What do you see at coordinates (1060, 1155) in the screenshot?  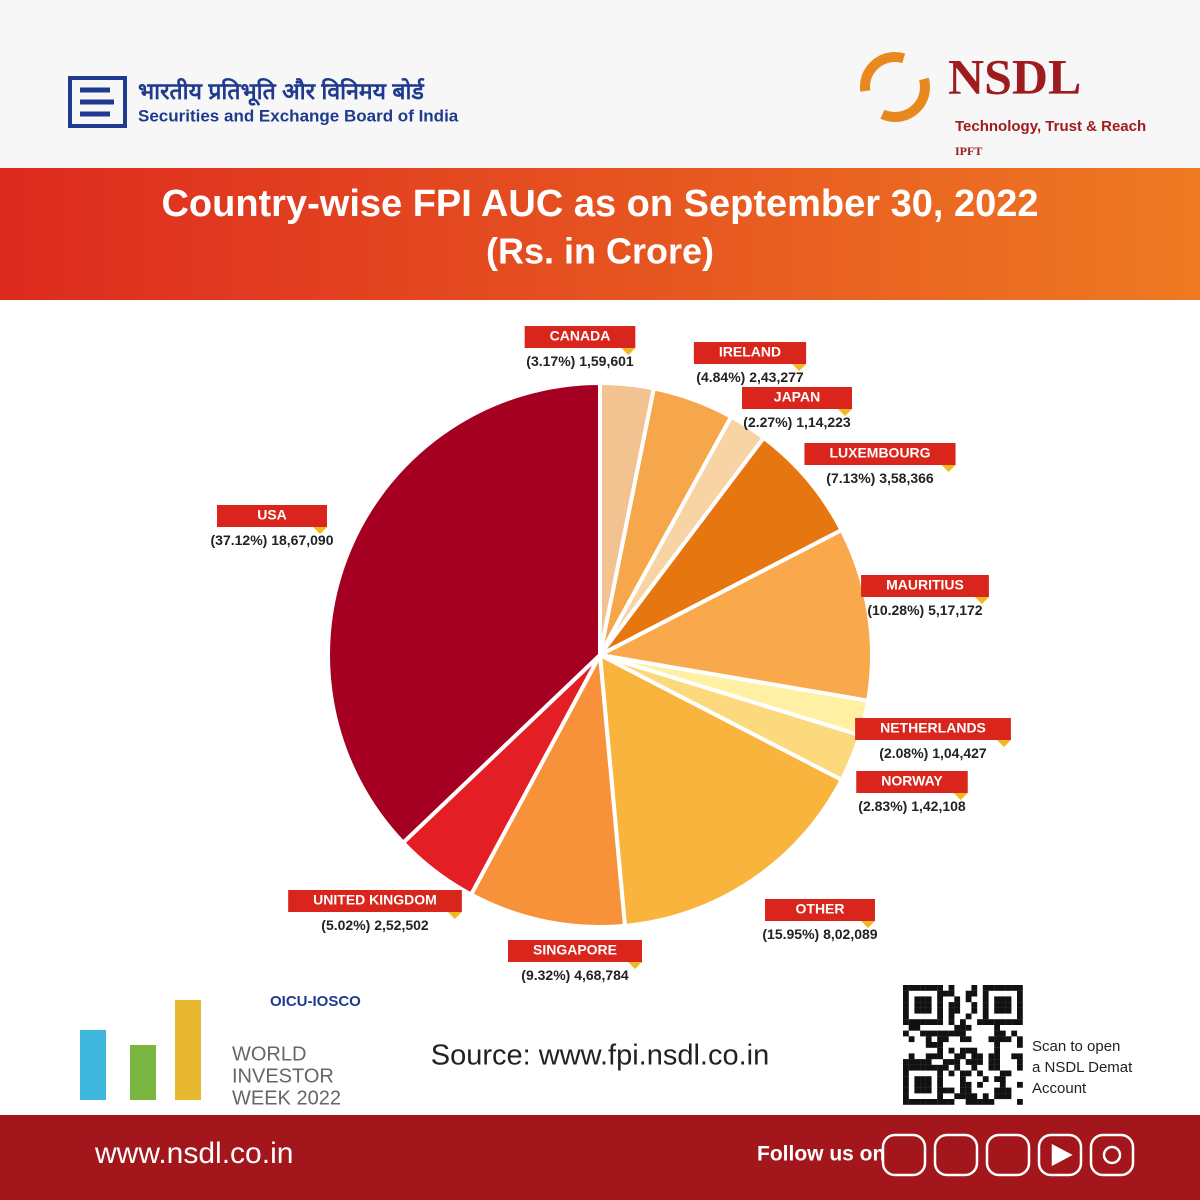 I see `youtube-icon` at bounding box center [1060, 1155].